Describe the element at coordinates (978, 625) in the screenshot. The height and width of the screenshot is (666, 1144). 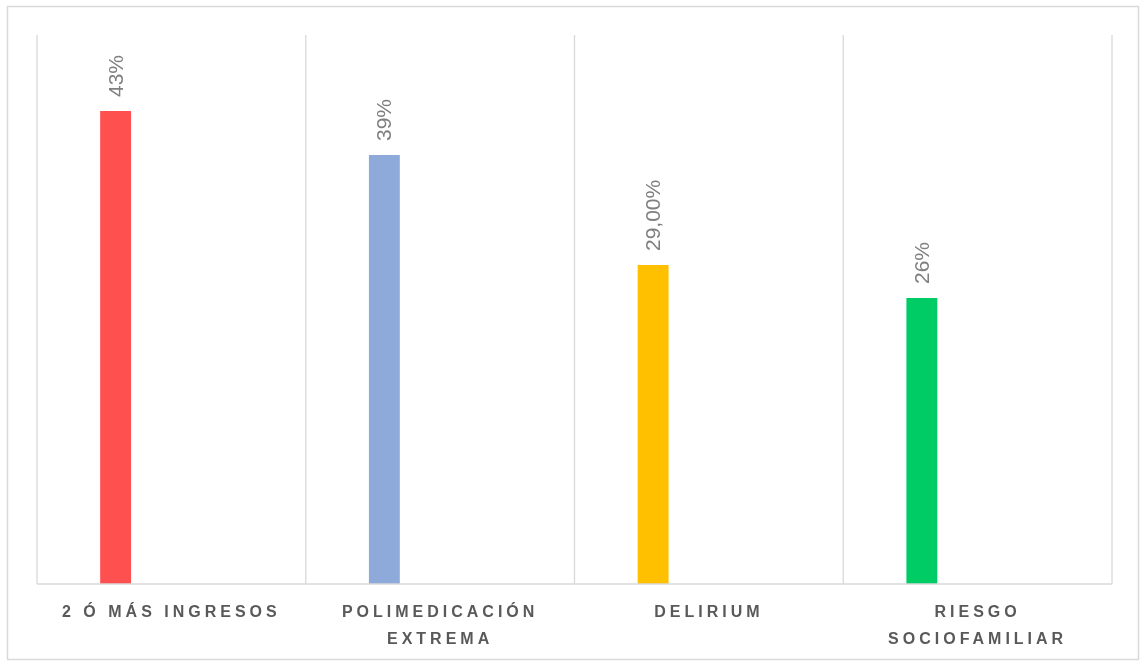
I see `x-tick-label: RIESGO SOCIOFAMILIAR` at that location.